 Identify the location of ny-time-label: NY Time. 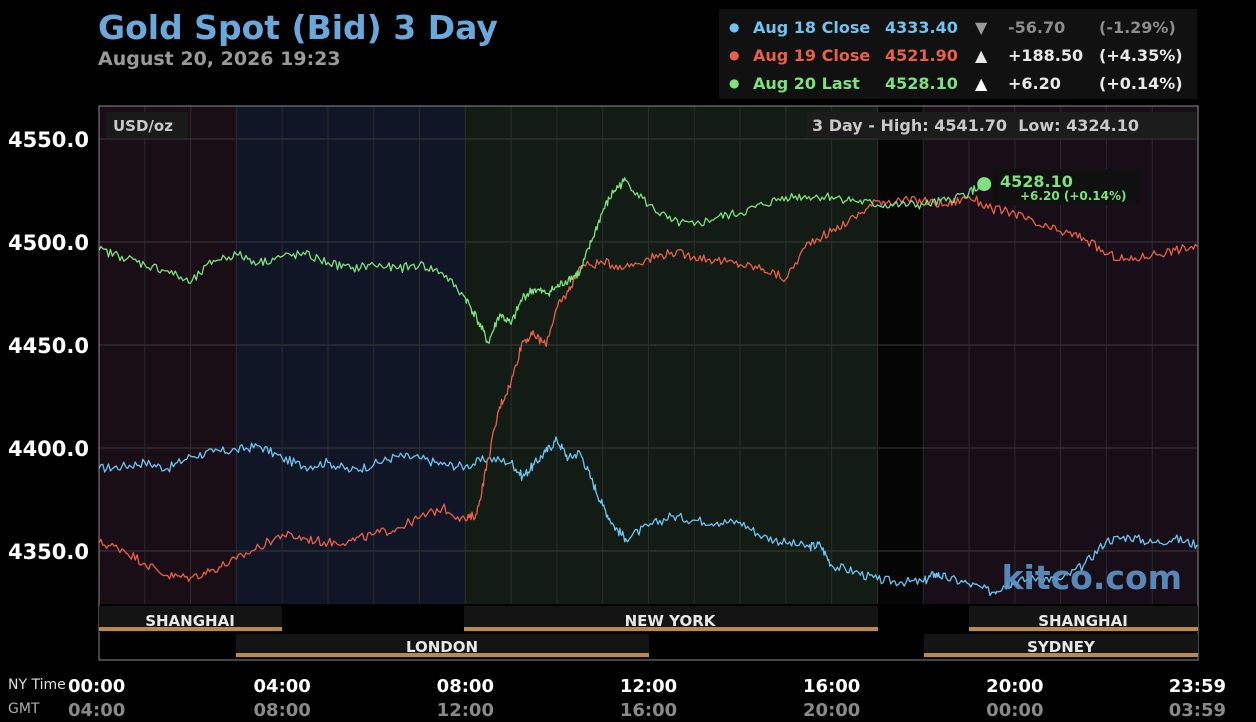
(37, 685).